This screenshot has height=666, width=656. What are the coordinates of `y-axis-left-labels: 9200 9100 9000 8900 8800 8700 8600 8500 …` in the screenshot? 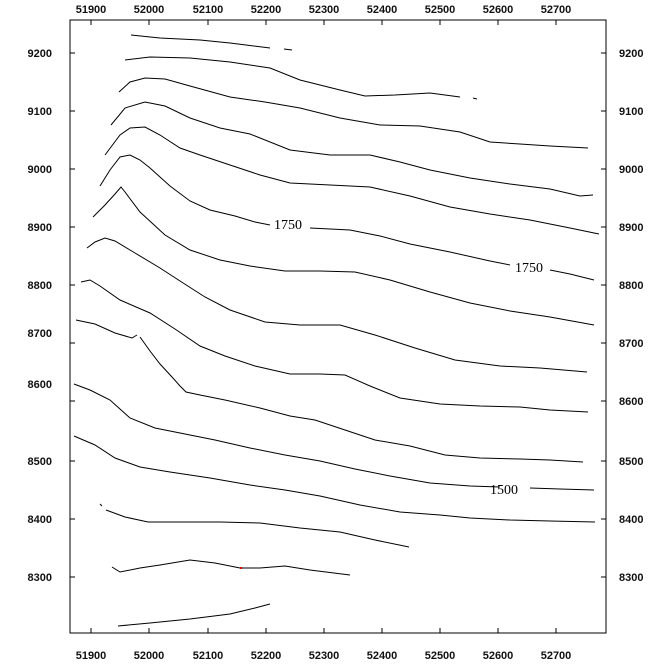 It's located at (40, 316).